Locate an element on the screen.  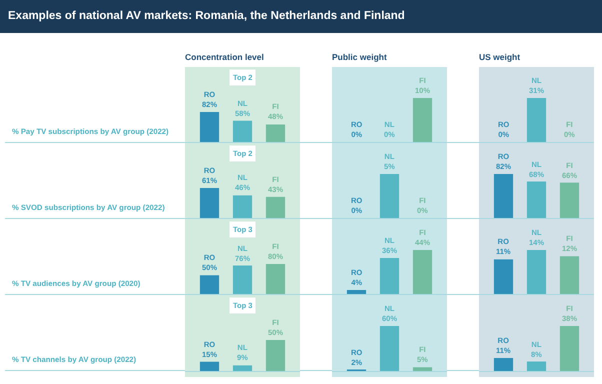
chart-title: Concentration level is located at coordinates (224, 57).